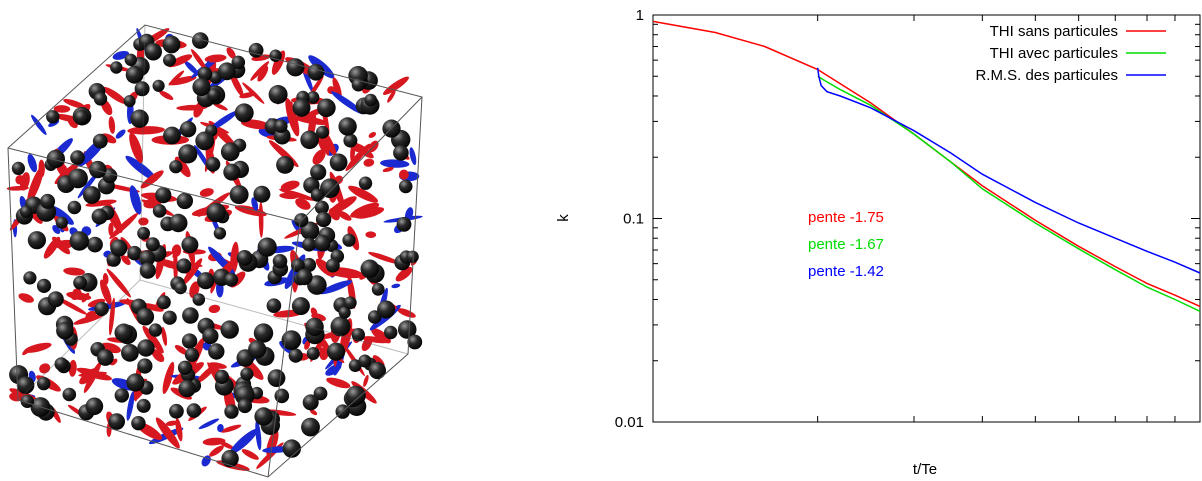 Image resolution: width=1202 pixels, height=481 pixels. What do you see at coordinates (1054, 53) in the screenshot?
I see `legend-label-2: THI avec particules` at bounding box center [1054, 53].